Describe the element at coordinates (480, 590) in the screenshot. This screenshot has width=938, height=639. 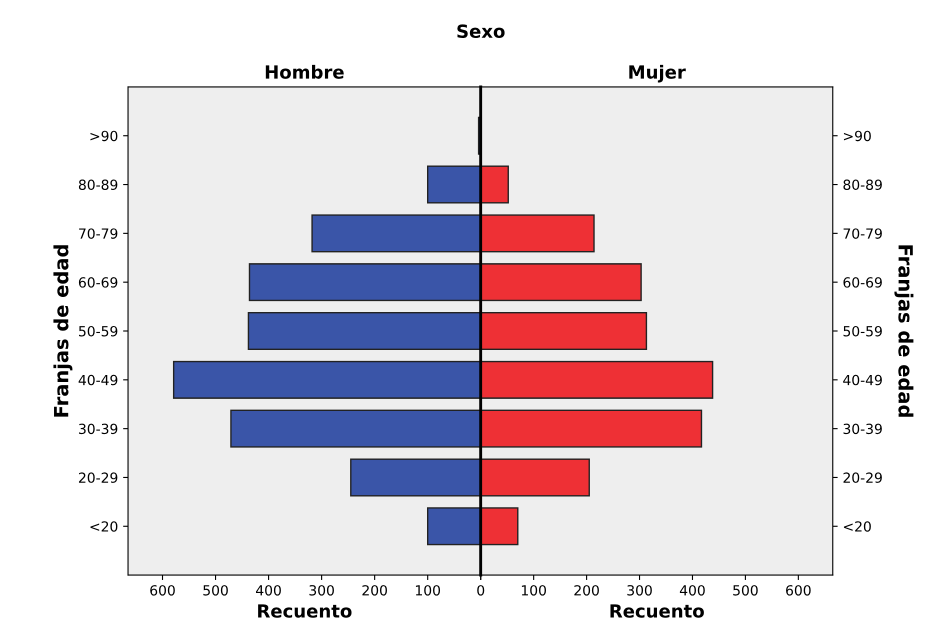
I see `x-tick-label: 0` at that location.